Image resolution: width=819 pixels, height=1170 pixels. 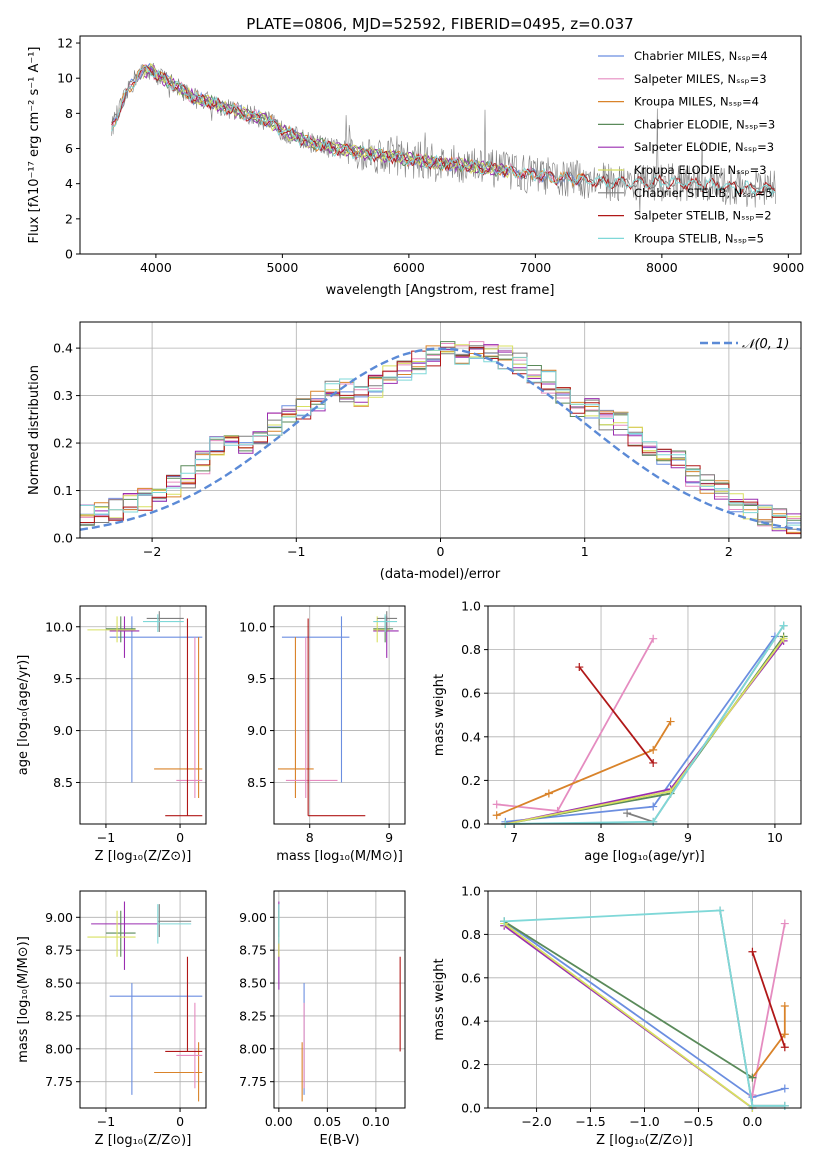 What do you see at coordinates (143, 856) in the screenshot?
I see `z-age-xlabel: Z [log₁₀(Z/Z⊙)]` at bounding box center [143, 856].